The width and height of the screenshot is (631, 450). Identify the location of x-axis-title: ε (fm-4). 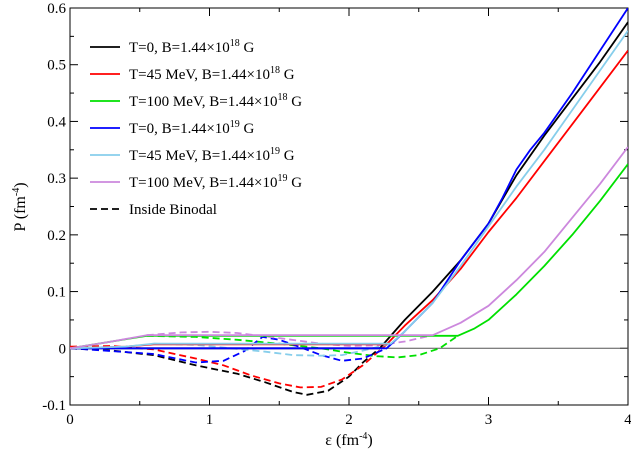
(349, 440).